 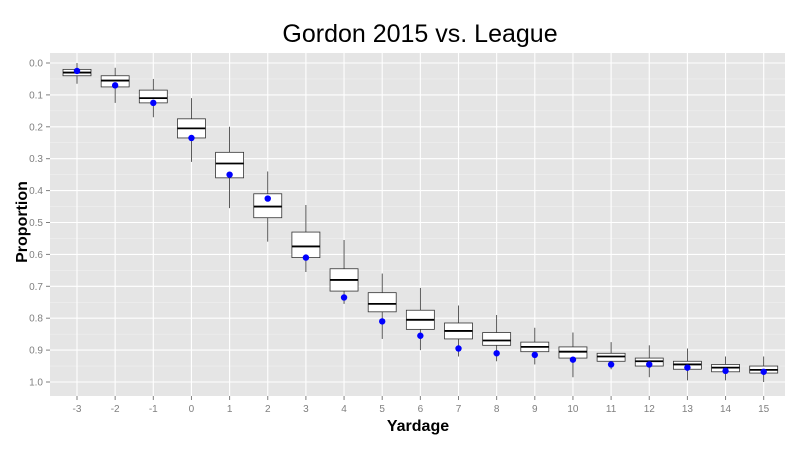 What do you see at coordinates (306, 409) in the screenshot?
I see `x-tick-label: 3` at bounding box center [306, 409].